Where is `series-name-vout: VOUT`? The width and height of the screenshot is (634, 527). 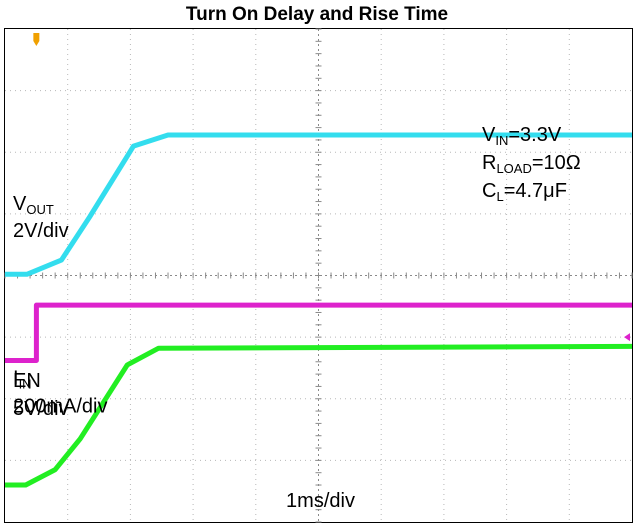 series-name-vout: VOUT is located at coordinates (33, 205).